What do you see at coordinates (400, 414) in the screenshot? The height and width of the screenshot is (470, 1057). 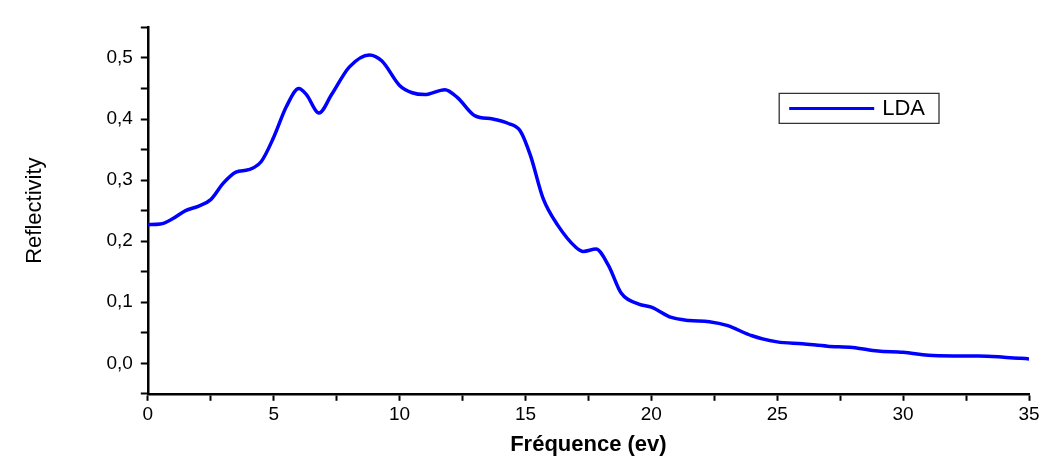 I see `x-tick-label: 10` at bounding box center [400, 414].